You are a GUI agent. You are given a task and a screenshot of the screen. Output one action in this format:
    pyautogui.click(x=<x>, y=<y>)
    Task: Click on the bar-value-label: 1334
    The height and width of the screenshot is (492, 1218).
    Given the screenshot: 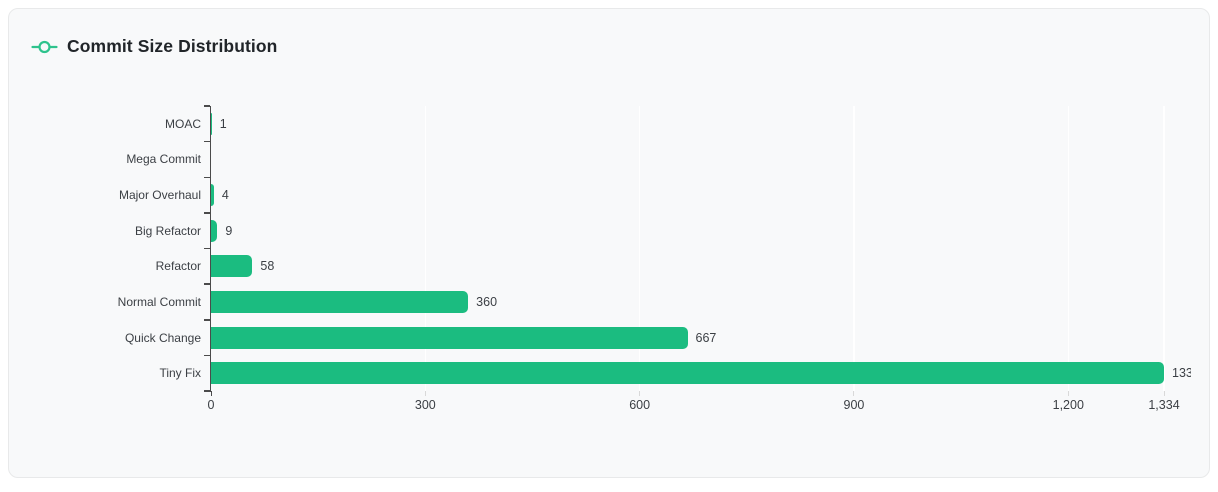 What is the action you would take?
    pyautogui.click(x=1181, y=373)
    